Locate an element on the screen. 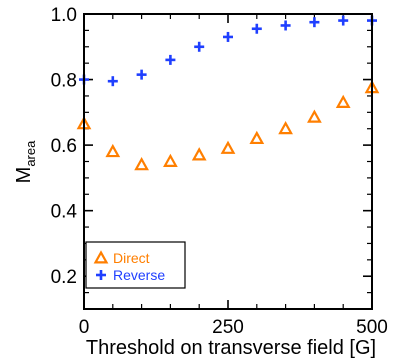  legend: Direct Reverse is located at coordinates (135, 265).